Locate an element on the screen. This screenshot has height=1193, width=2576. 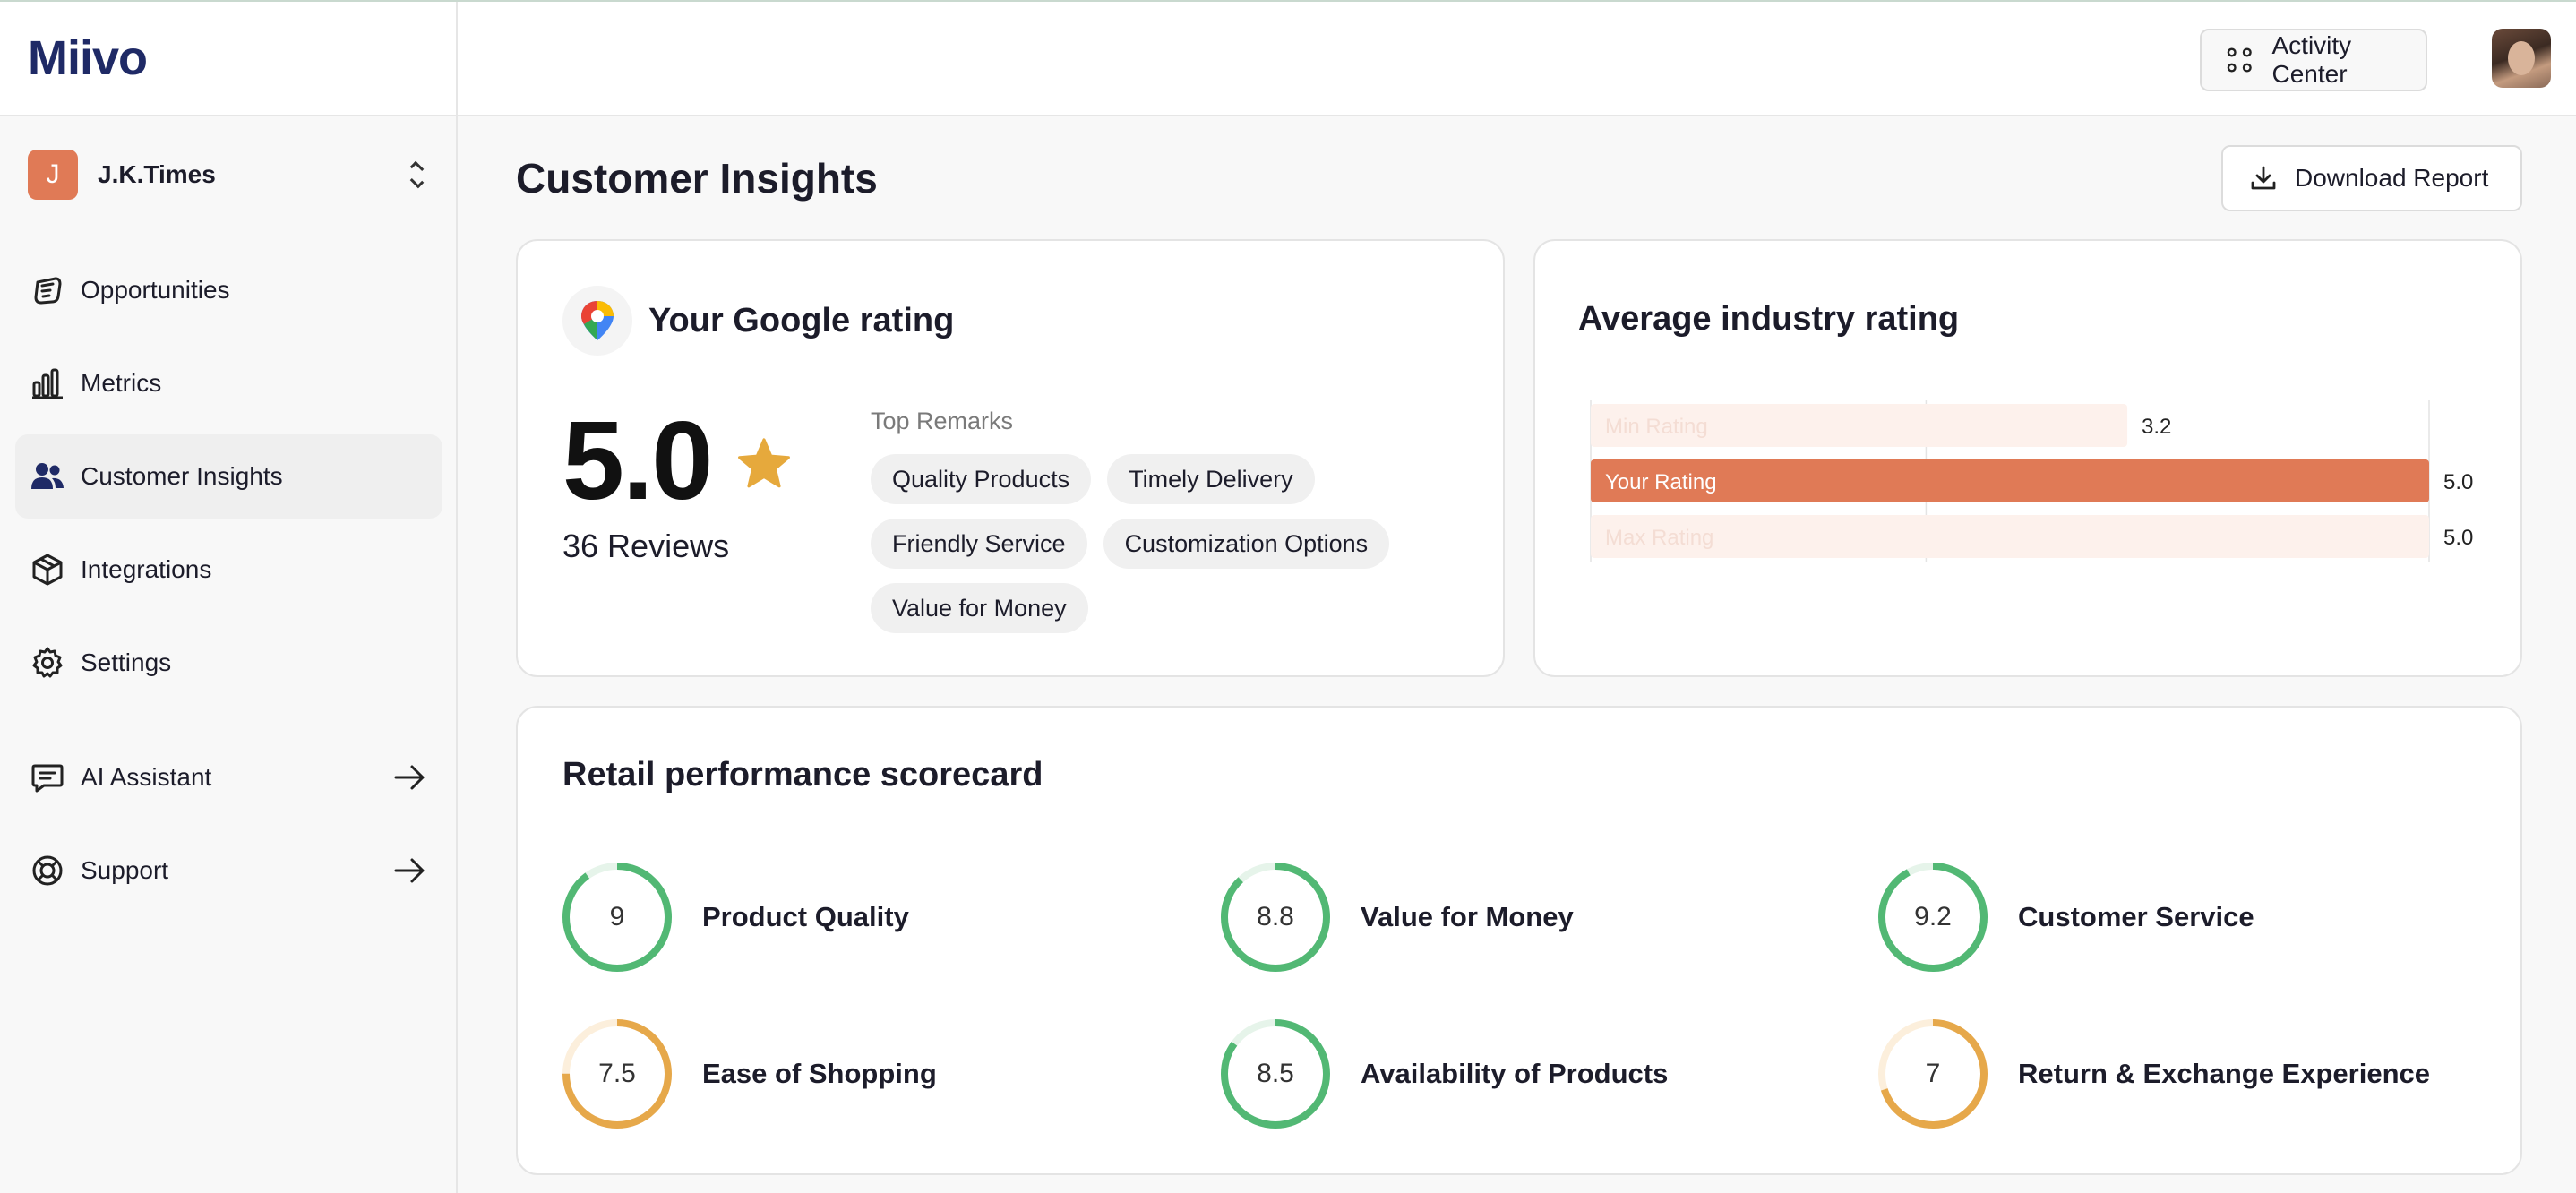
industry-rating-chart: Min Rating 3.2 Your Rating 5.0 Max Rating 5.0 is located at coordinates (2031, 481).